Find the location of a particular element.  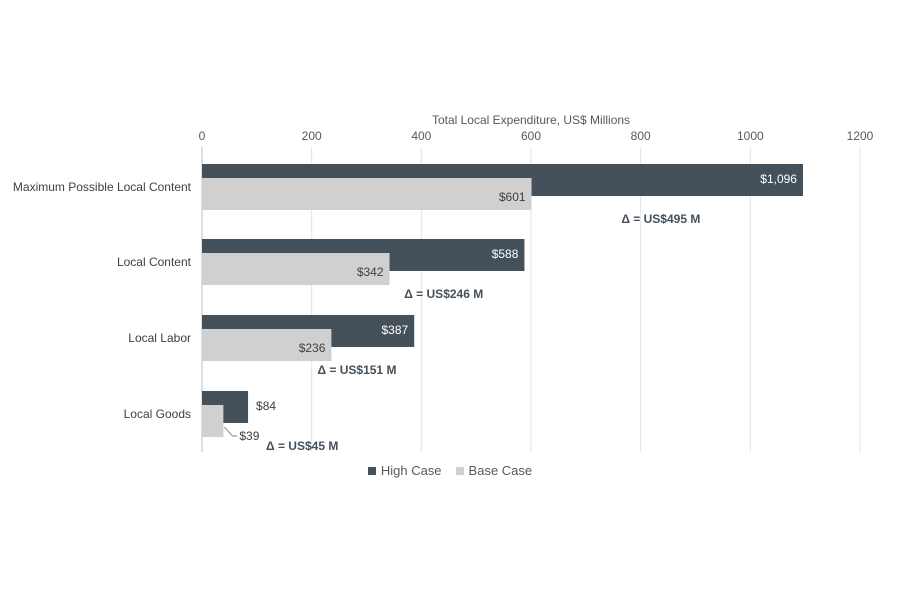

category-label: Maximum Possible Local Content is located at coordinates (102, 187).